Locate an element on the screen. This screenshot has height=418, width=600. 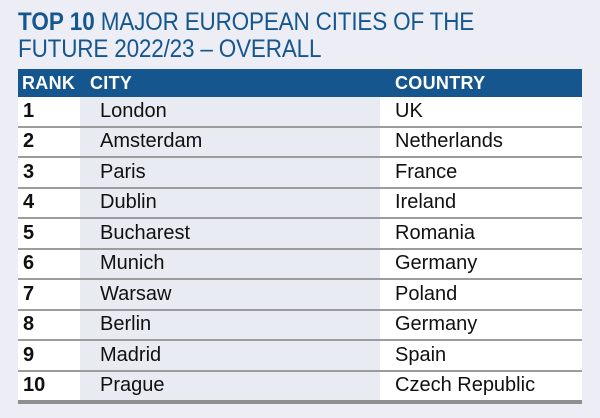
rank-cell: 4 is located at coordinates (49, 202).